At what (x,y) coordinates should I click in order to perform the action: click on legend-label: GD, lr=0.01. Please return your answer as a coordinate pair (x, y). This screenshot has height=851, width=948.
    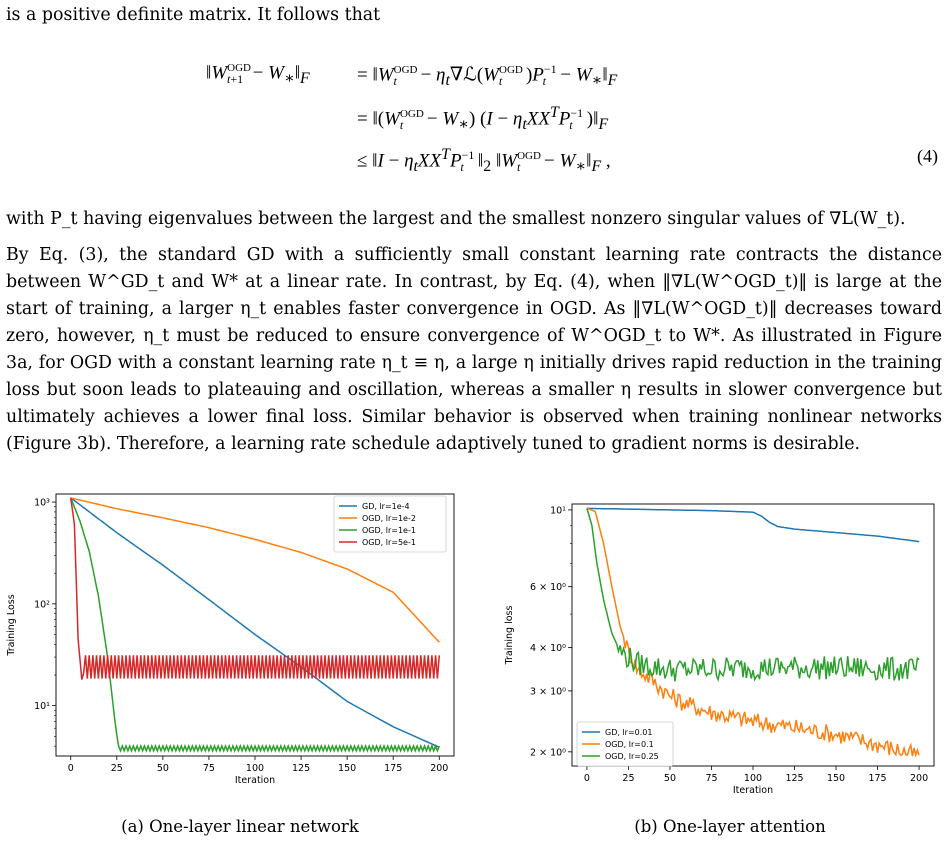
    Looking at the image, I should click on (628, 732).